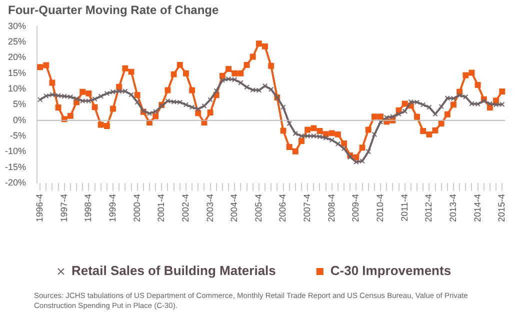  Describe the element at coordinates (331, 208) in the screenshot. I see `x-tick-label: 2008-4` at that location.